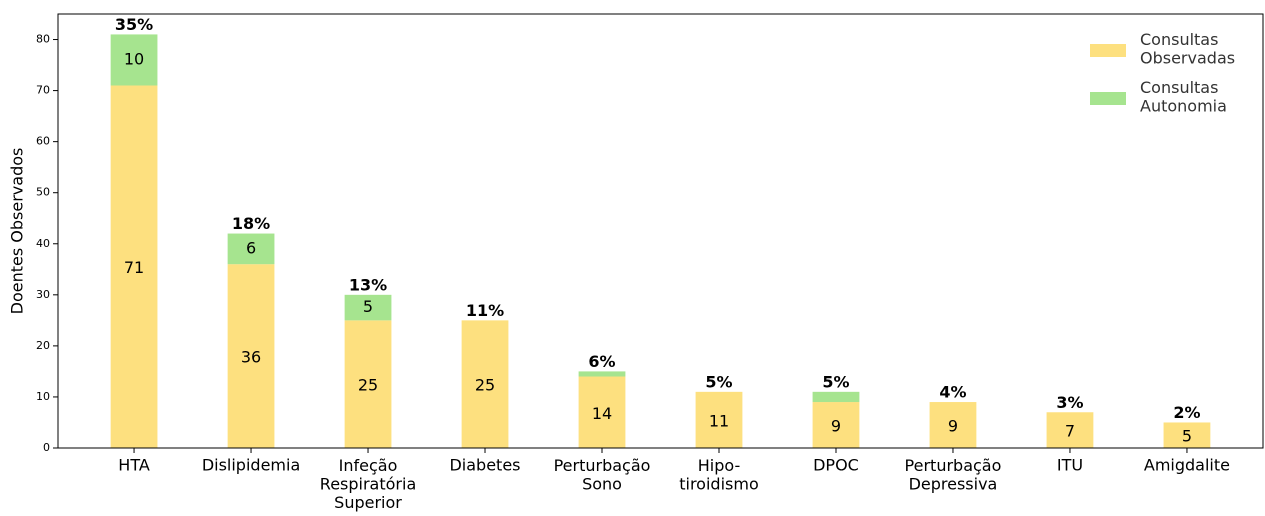  I want to click on total-label: 11%, so click(485, 310).